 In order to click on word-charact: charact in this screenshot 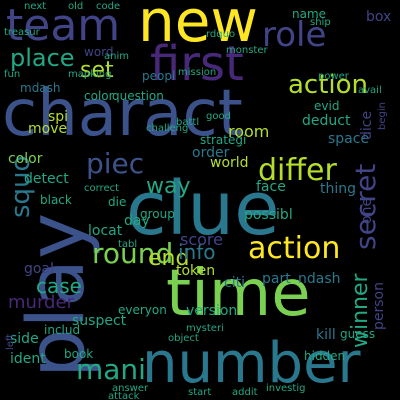, I will do `click(122, 114)`.